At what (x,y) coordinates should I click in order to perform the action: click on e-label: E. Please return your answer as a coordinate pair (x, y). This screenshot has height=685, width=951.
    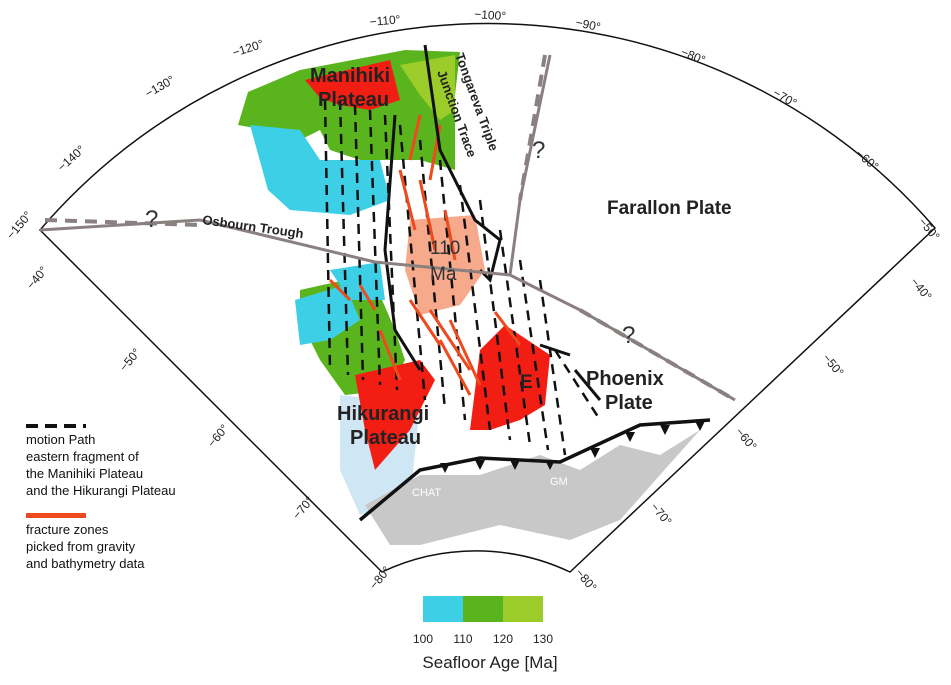
    Looking at the image, I should click on (526, 382).